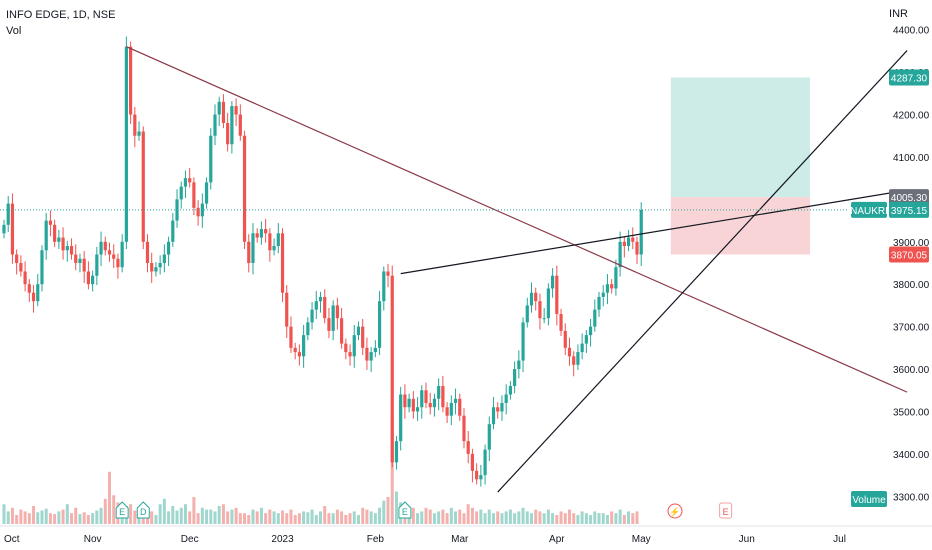 The height and width of the screenshot is (550, 932). What do you see at coordinates (869, 211) in the screenshot?
I see `symbol-tag-label: NAUKRI` at bounding box center [869, 211].